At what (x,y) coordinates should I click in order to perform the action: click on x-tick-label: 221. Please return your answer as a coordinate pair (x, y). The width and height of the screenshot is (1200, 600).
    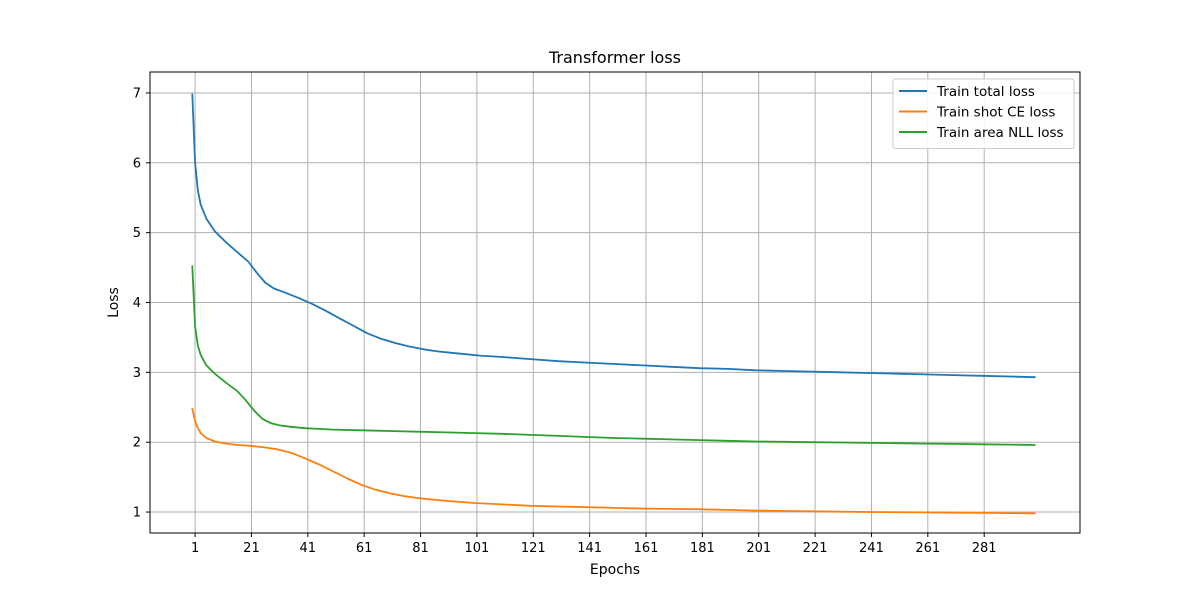
    Looking at the image, I should click on (815, 548).